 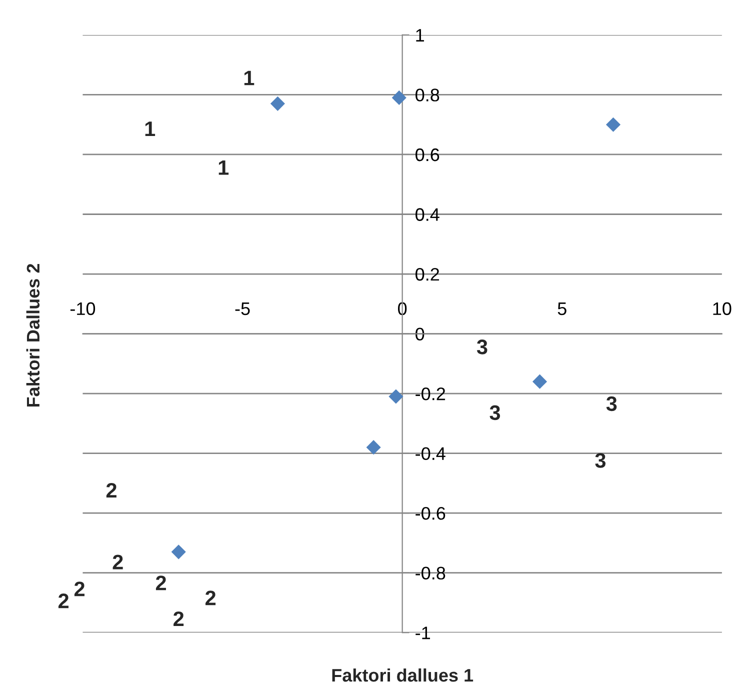 I want to click on x-axis-title: Faktori dallues 1, so click(x=403, y=675).